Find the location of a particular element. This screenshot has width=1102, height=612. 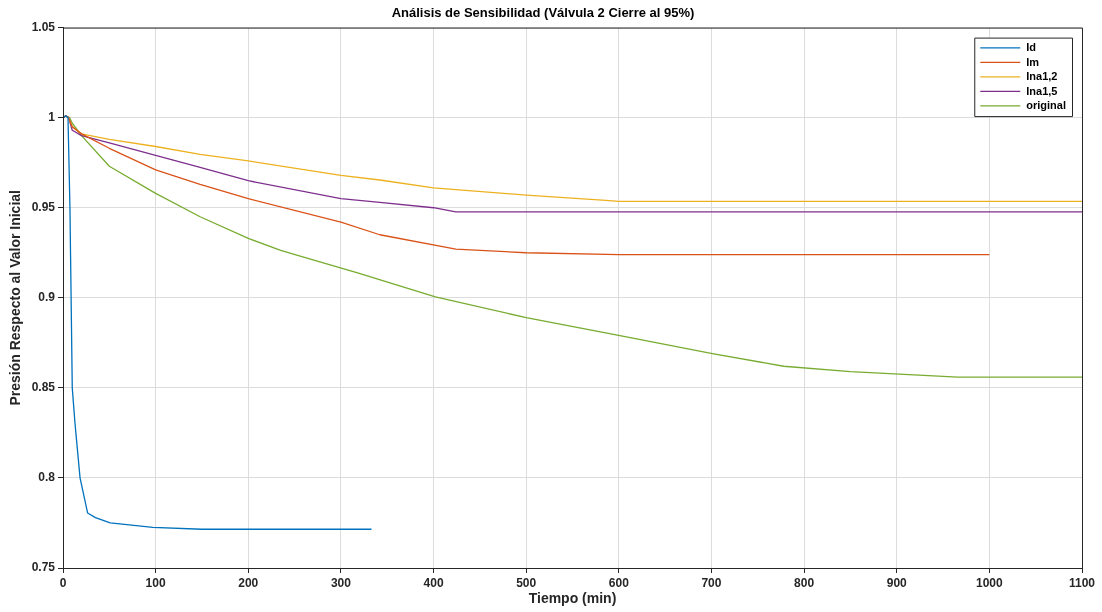

x-tick-label: 100 is located at coordinates (155, 582).